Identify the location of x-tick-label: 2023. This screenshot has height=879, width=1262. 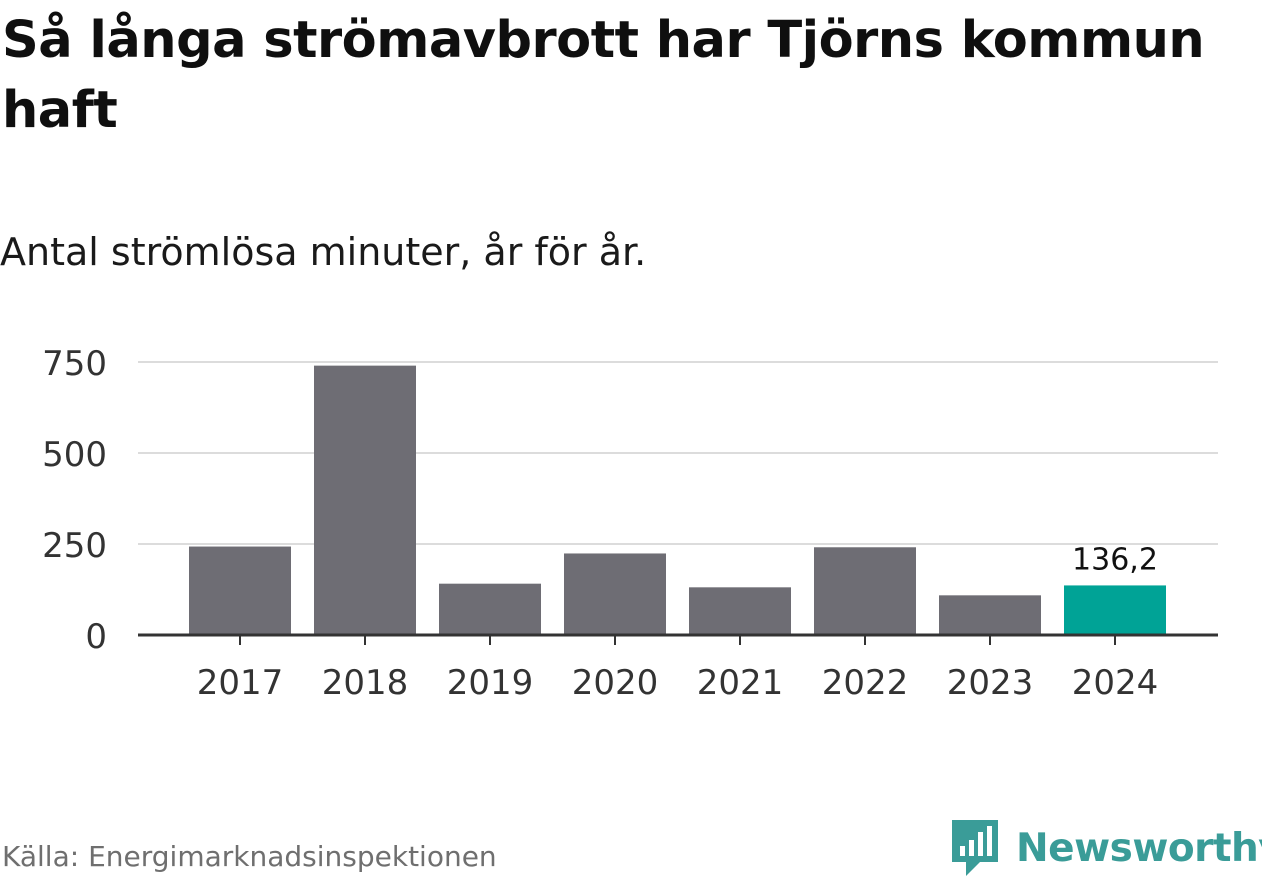
(990, 683).